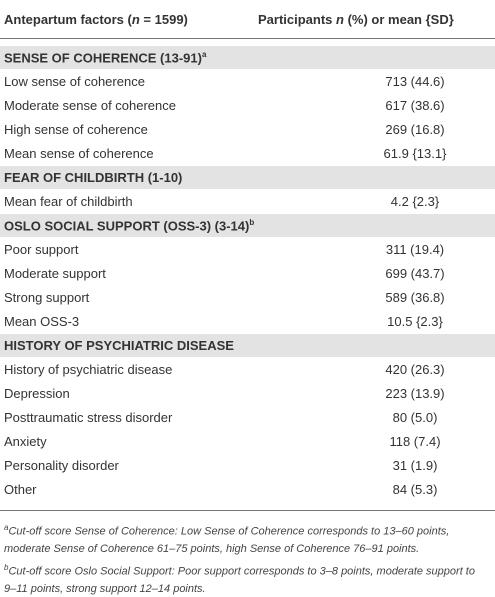  What do you see at coordinates (297, 19) in the screenshot?
I see `text: Participants` at bounding box center [297, 19].